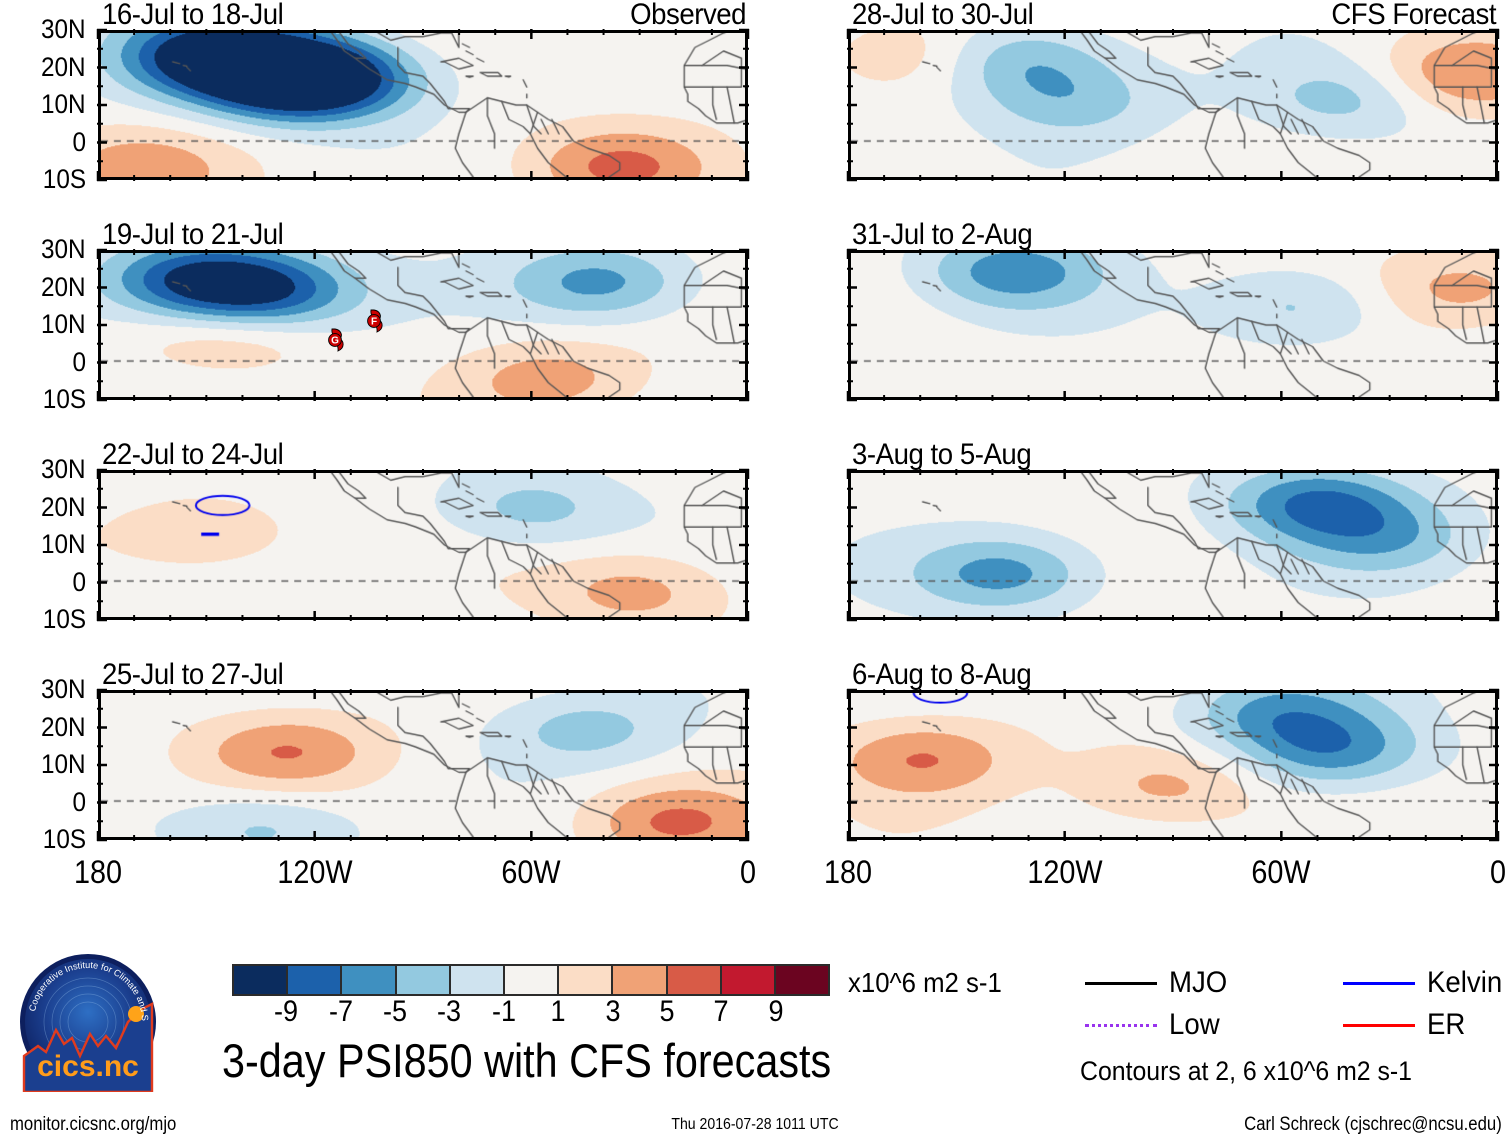 The image size is (1510, 1142). I want to click on map-panel-2: 19-Jul to 21-Jul, so click(423, 311).